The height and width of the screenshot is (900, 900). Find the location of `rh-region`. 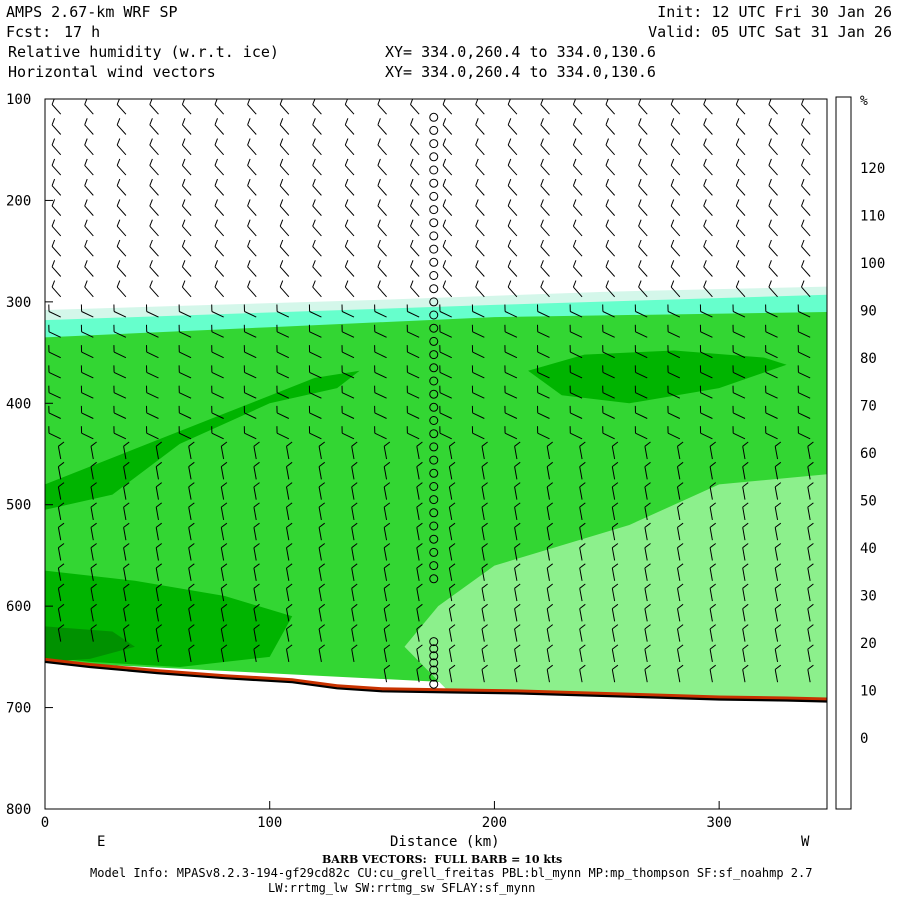

rh-region is located at coordinates (90, 644).